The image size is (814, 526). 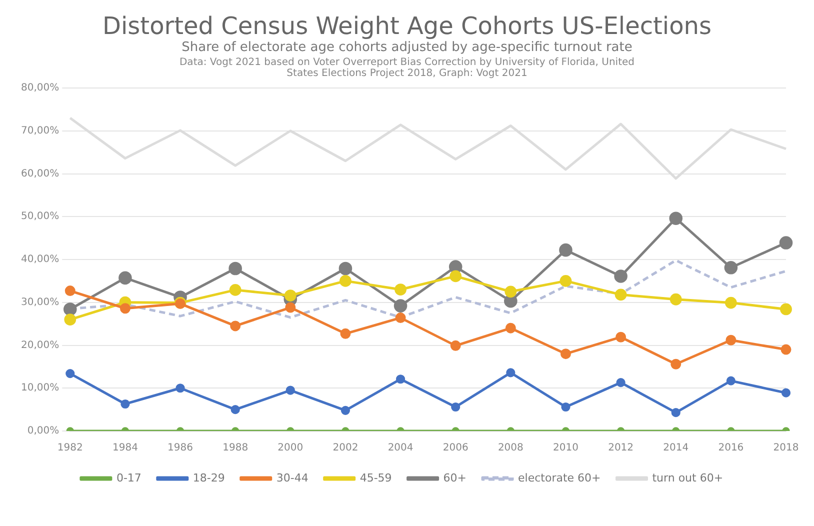 I want to click on legend-label: turn out 60+, so click(x=688, y=477).